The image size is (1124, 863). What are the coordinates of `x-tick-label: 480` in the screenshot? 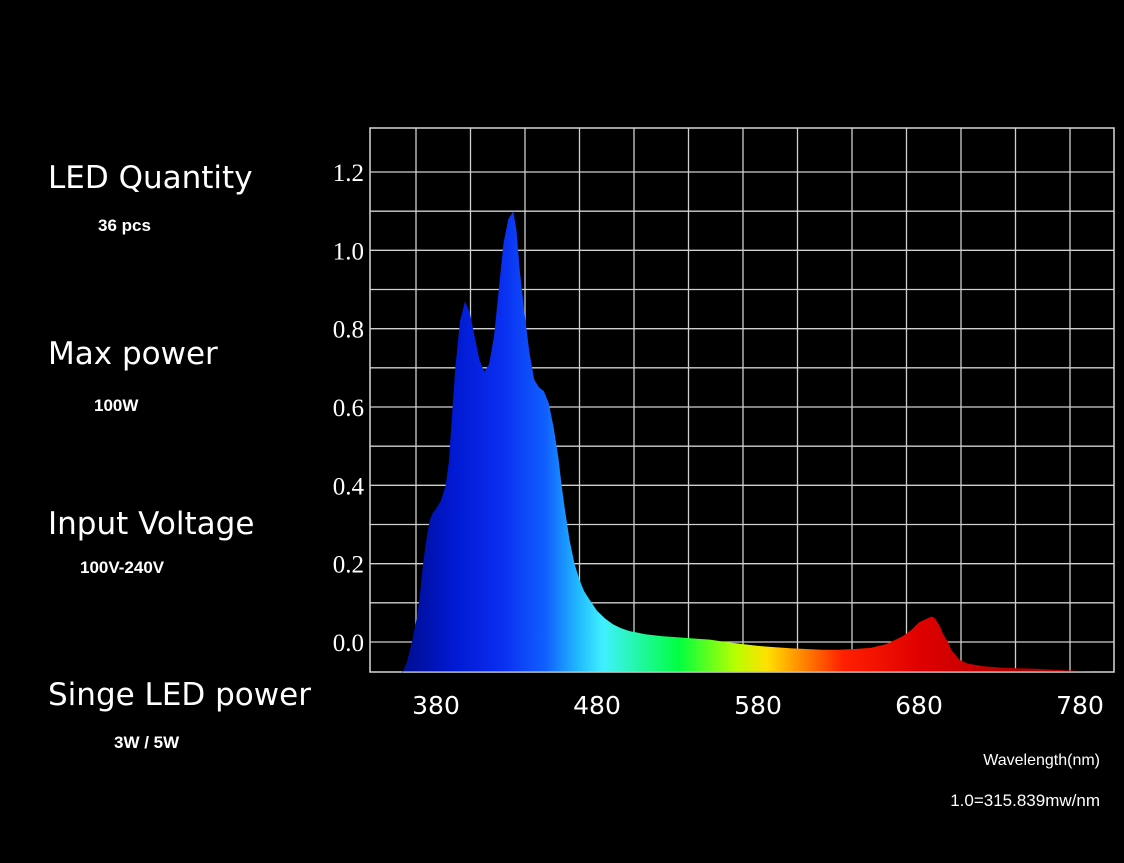 It's located at (597, 705).